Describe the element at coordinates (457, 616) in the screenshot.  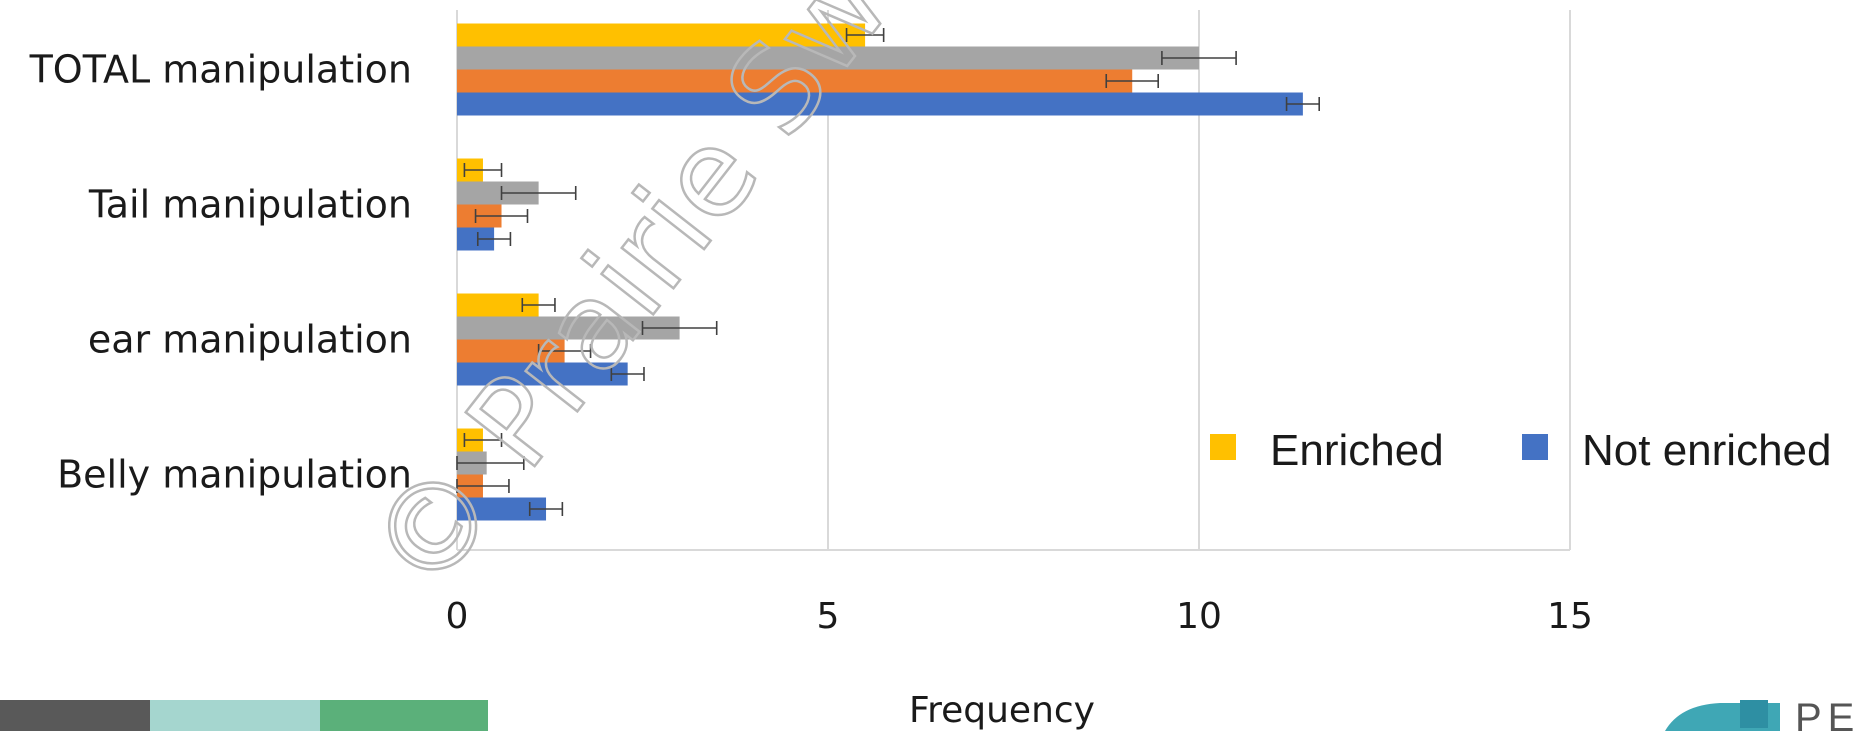
I see `x-tick-label: 0` at that location.